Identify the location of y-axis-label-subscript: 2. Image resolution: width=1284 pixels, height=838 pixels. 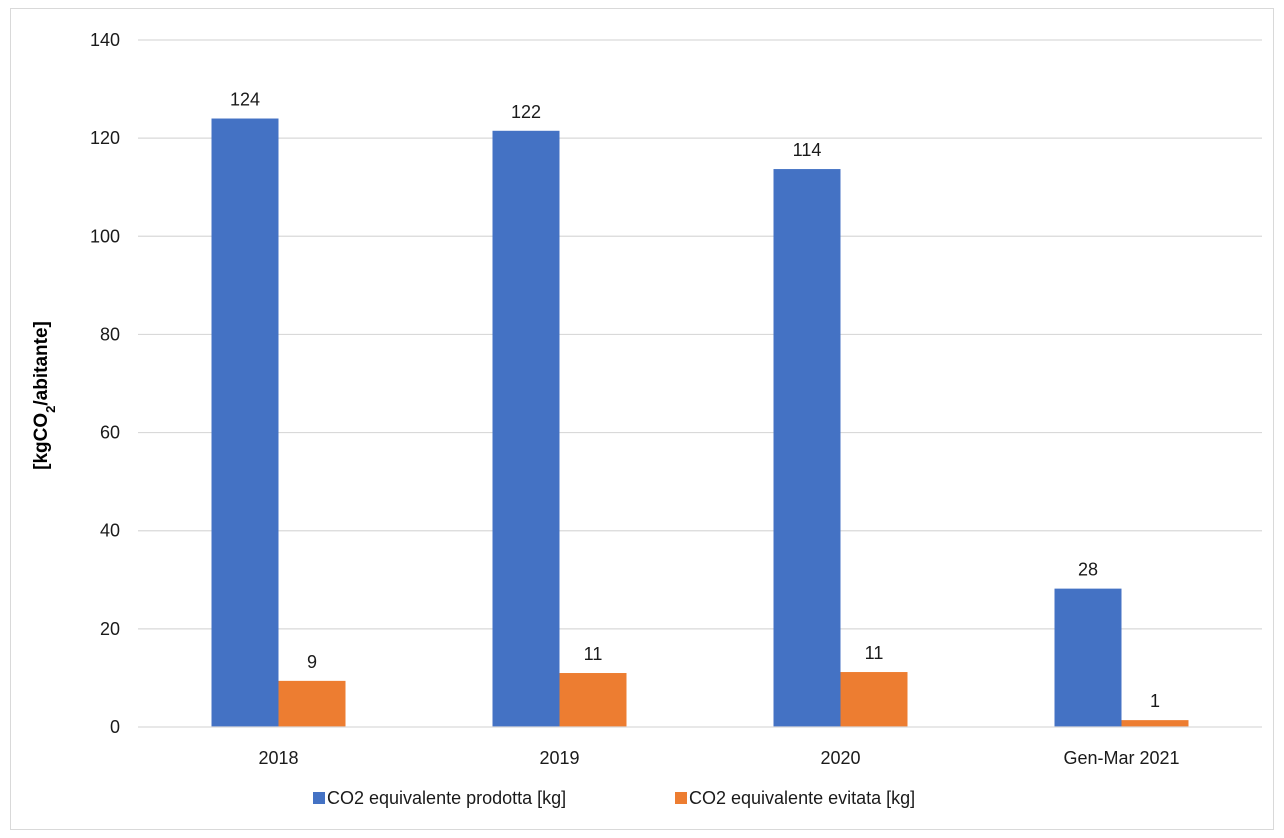
(50, 409).